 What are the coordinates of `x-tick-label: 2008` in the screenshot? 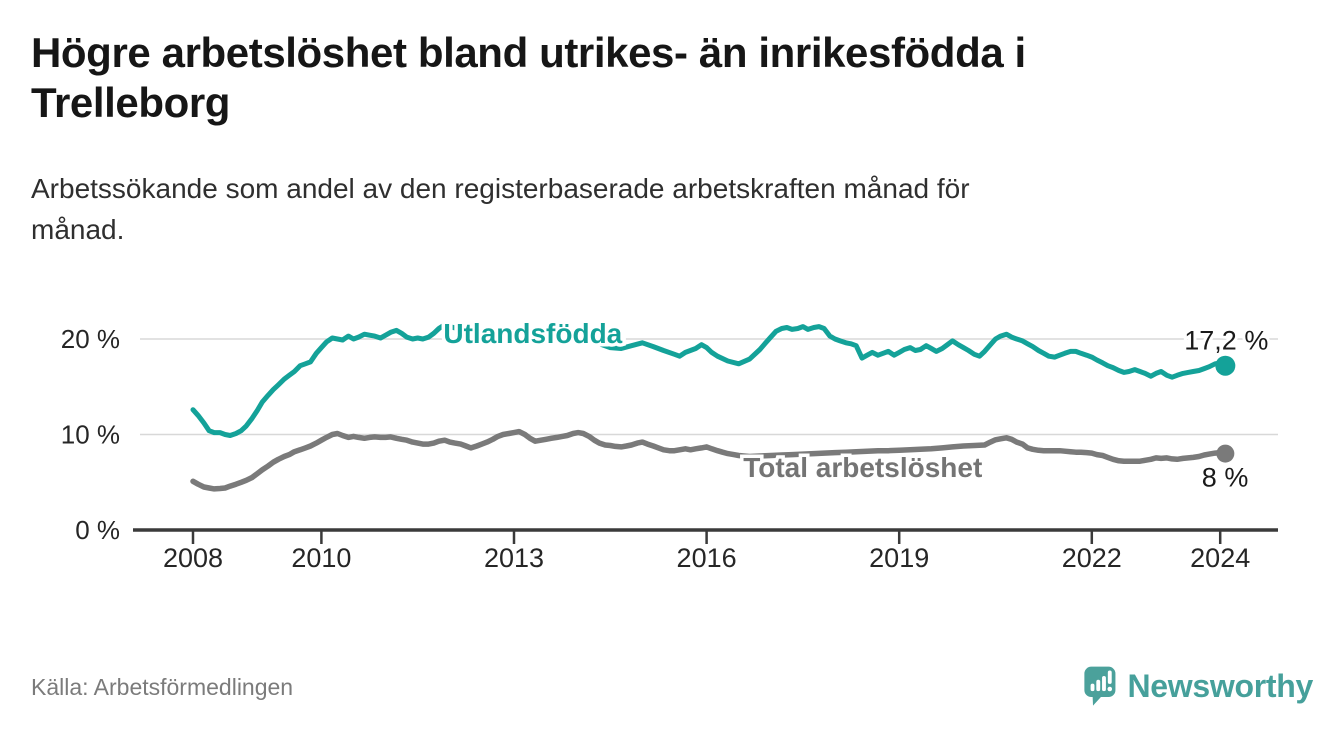 It's located at (193, 558).